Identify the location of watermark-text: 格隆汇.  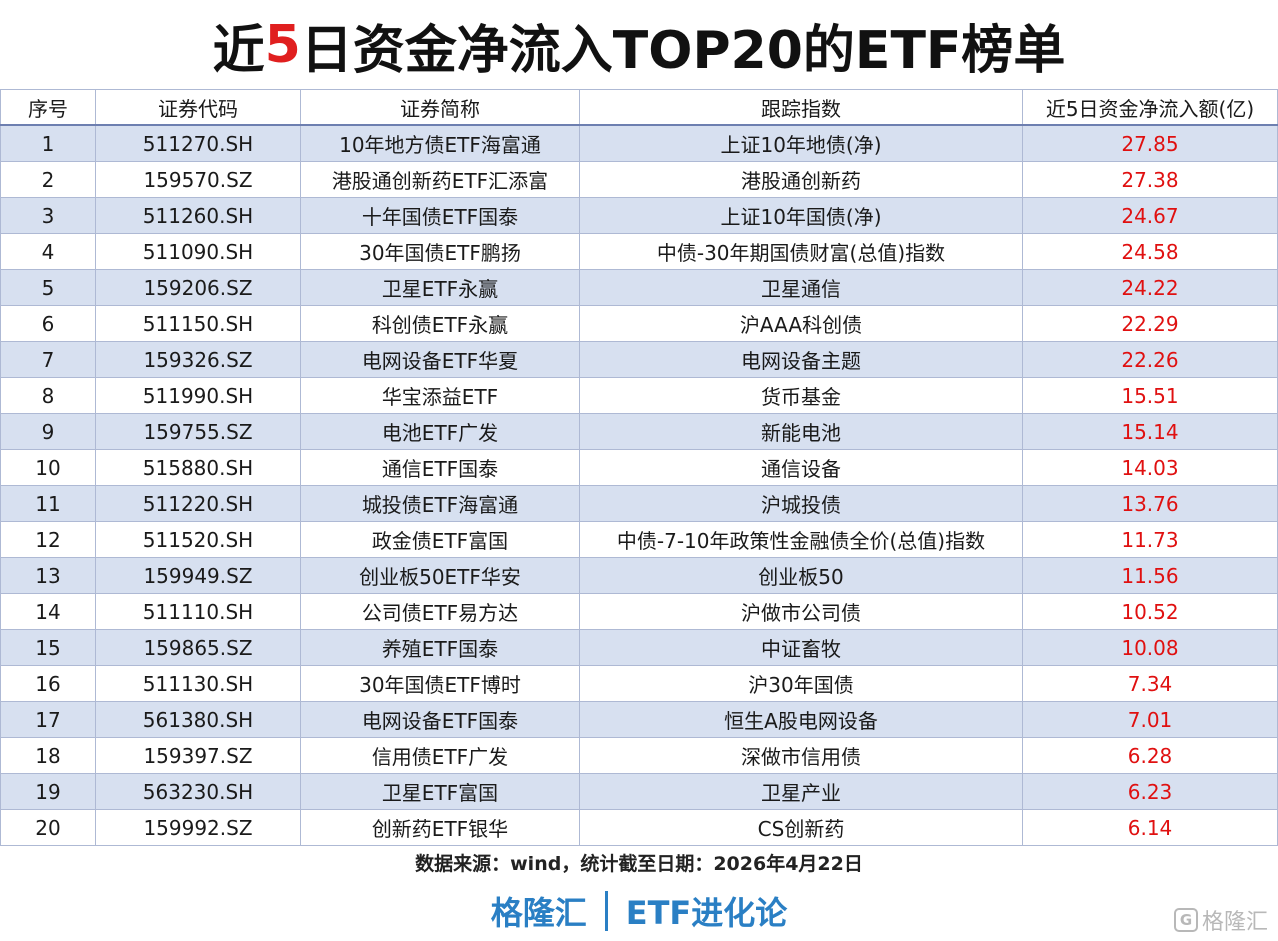
(1234, 922).